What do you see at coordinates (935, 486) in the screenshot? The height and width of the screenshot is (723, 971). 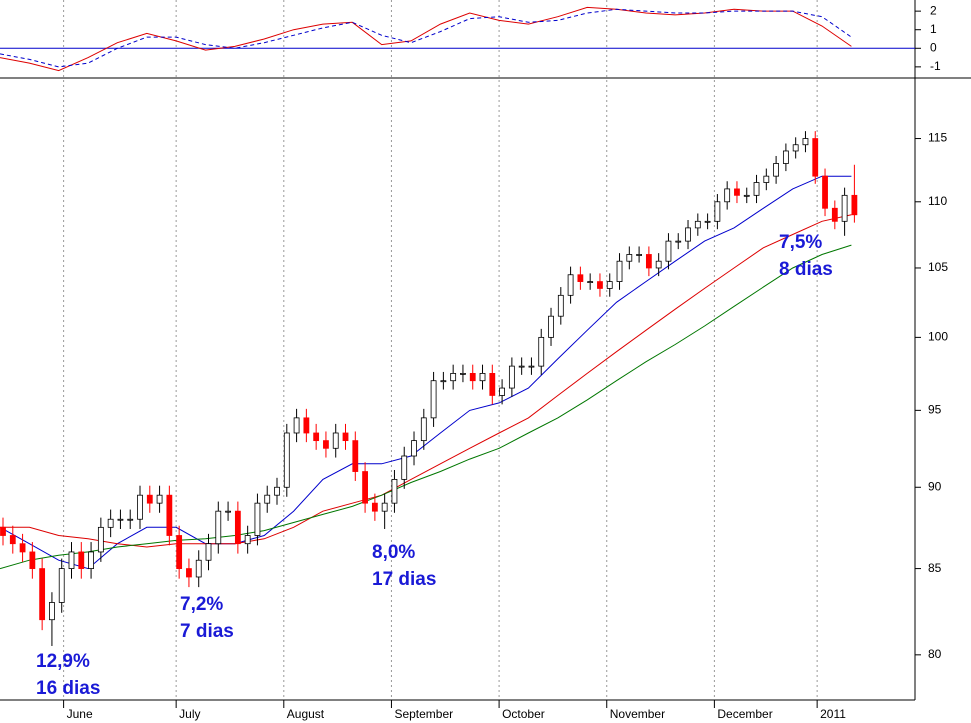 I see `y-tick-label: 90` at bounding box center [935, 486].